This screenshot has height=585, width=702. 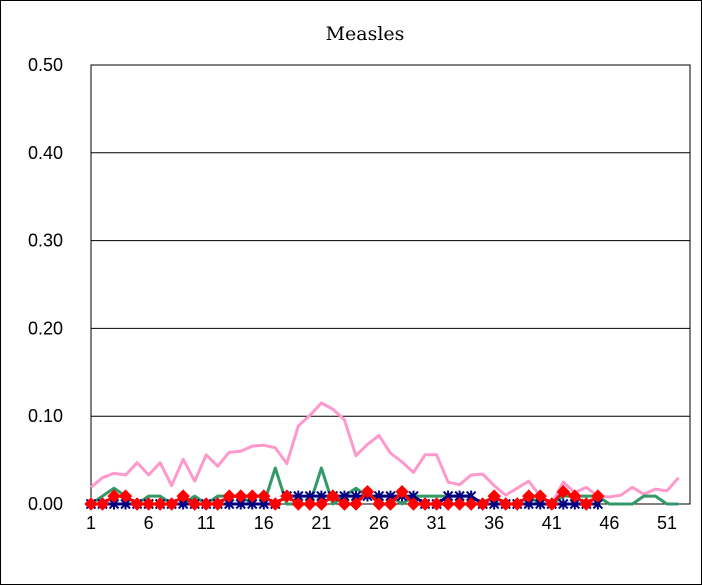 What do you see at coordinates (494, 523) in the screenshot?
I see `x-tick-label: 36` at bounding box center [494, 523].